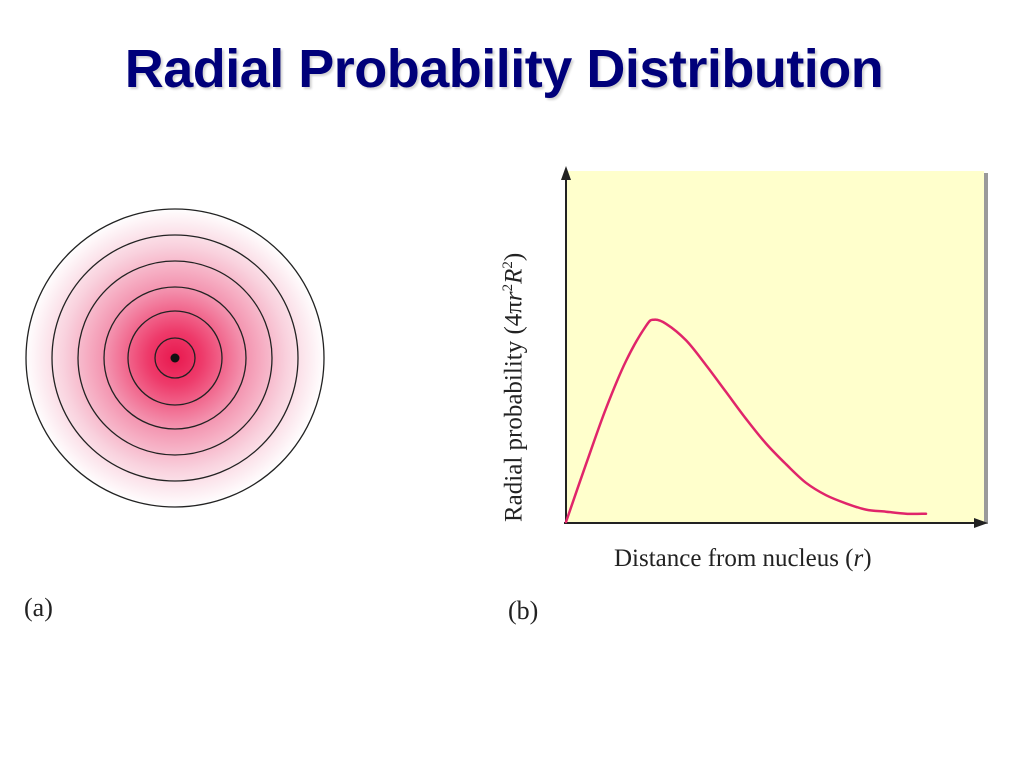 Image resolution: width=1024 pixels, height=768 pixels. I want to click on y-axis-arrowhead, so click(566, 173).